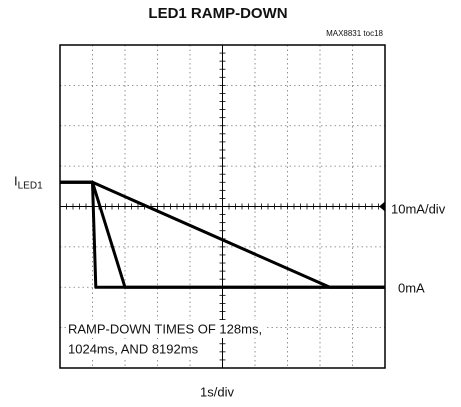  I want to click on y-label: ILED1, so click(28, 182).